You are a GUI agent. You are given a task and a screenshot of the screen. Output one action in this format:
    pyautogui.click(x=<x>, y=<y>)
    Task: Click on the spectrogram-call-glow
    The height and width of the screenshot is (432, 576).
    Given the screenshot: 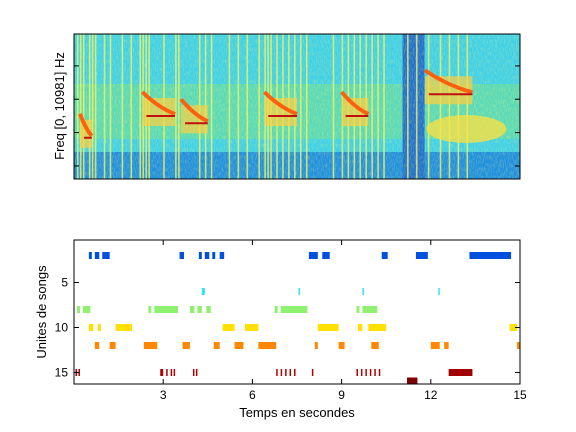 What is the action you would take?
    pyautogui.click(x=85, y=133)
    